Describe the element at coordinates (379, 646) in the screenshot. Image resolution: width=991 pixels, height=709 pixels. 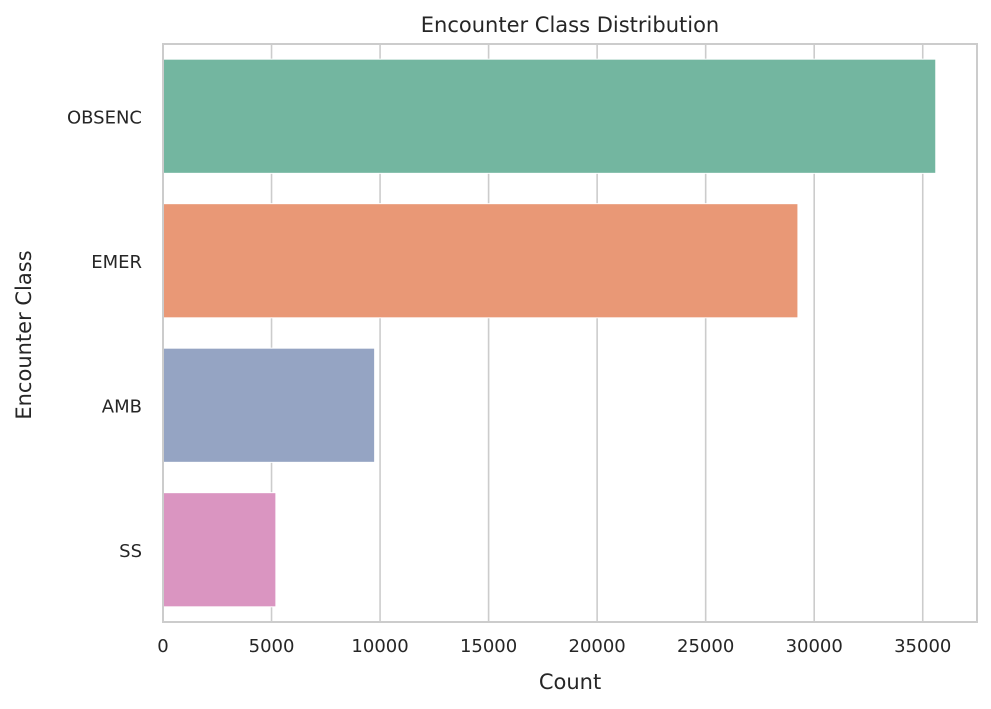
I see `x-tick-label: 10000` at that location.